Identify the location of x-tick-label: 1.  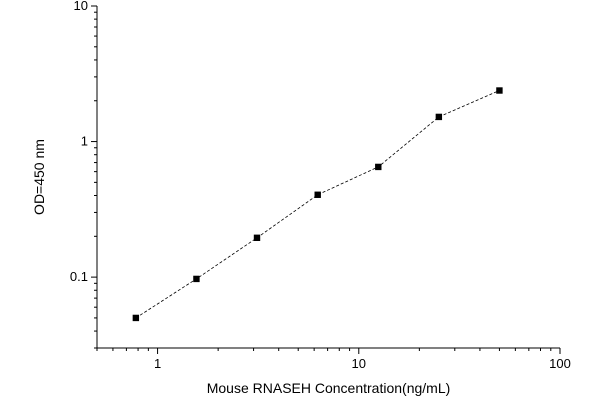
(157, 363).